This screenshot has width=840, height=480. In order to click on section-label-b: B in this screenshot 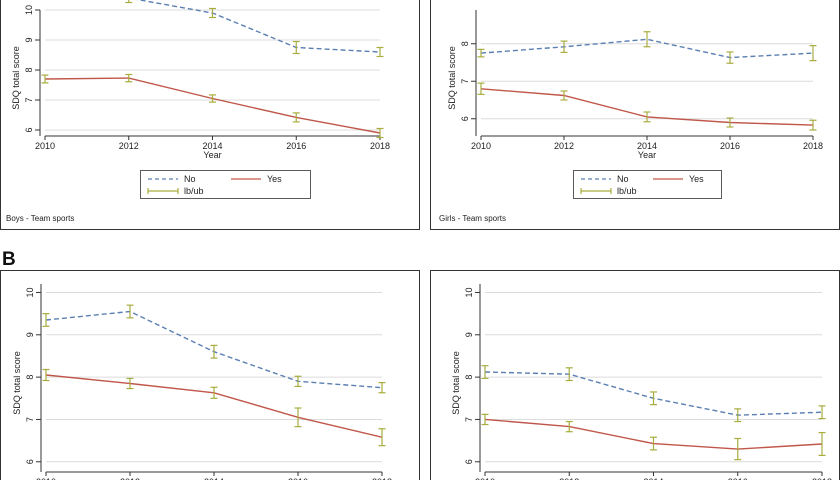, I will do `click(9, 259)`.